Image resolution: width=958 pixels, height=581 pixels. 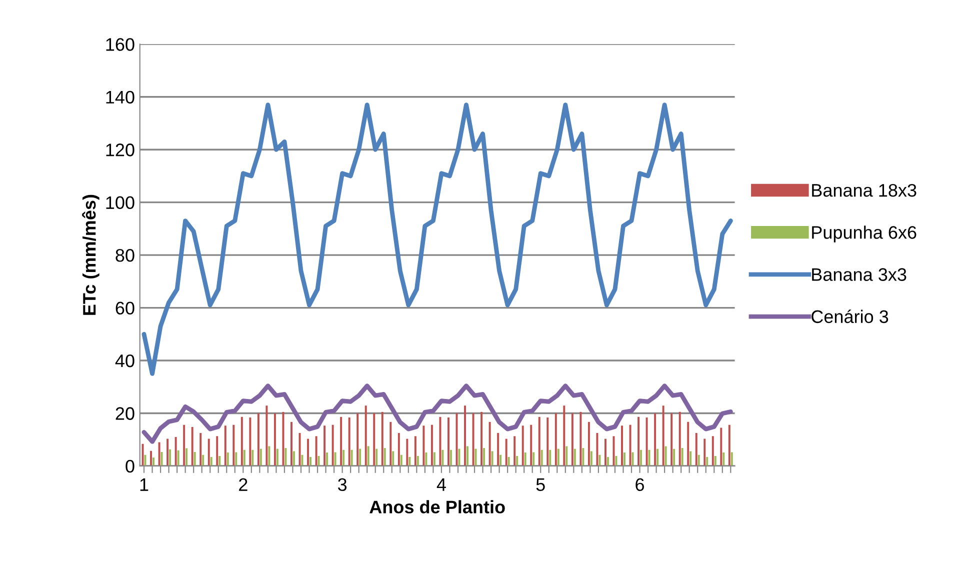 I want to click on y-tick-label: 0, so click(x=130, y=466).